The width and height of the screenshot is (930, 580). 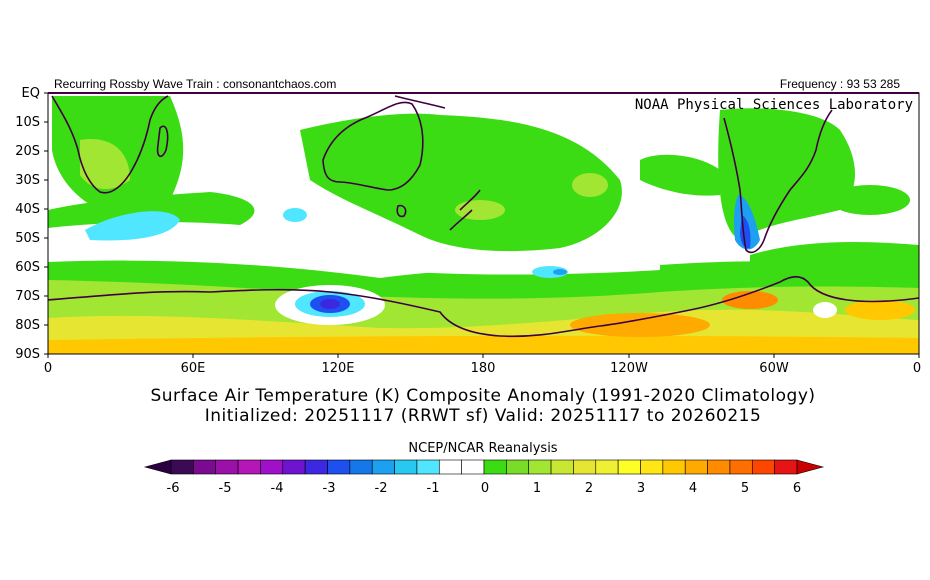 I want to click on warm-core-south-pacific, so click(x=590, y=185).